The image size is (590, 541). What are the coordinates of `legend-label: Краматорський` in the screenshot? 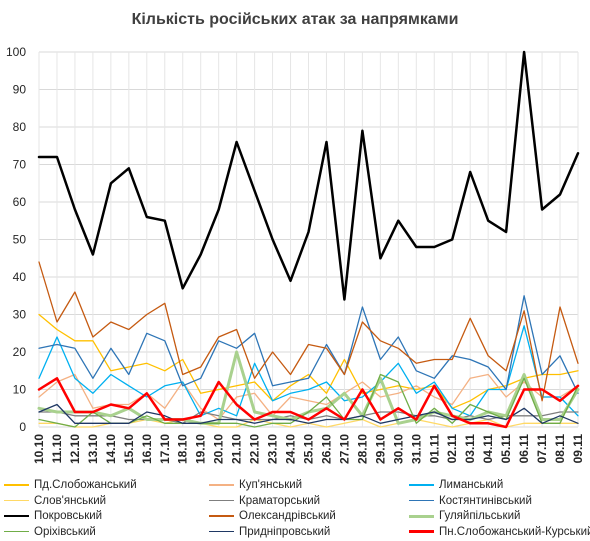 It's located at (280, 500).